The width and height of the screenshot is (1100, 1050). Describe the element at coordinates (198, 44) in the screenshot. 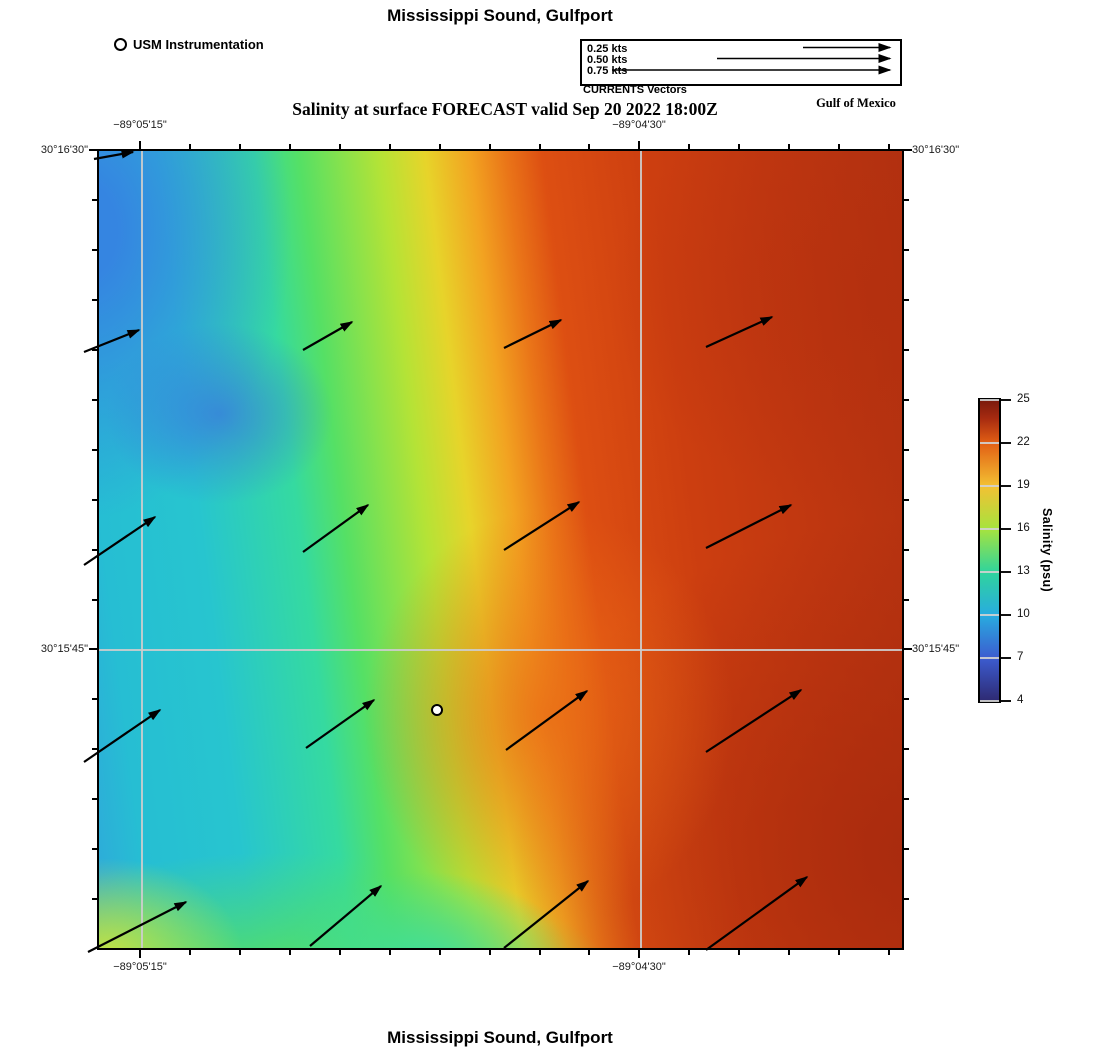

I see `station-legend-label: USM Instrumentation` at that location.